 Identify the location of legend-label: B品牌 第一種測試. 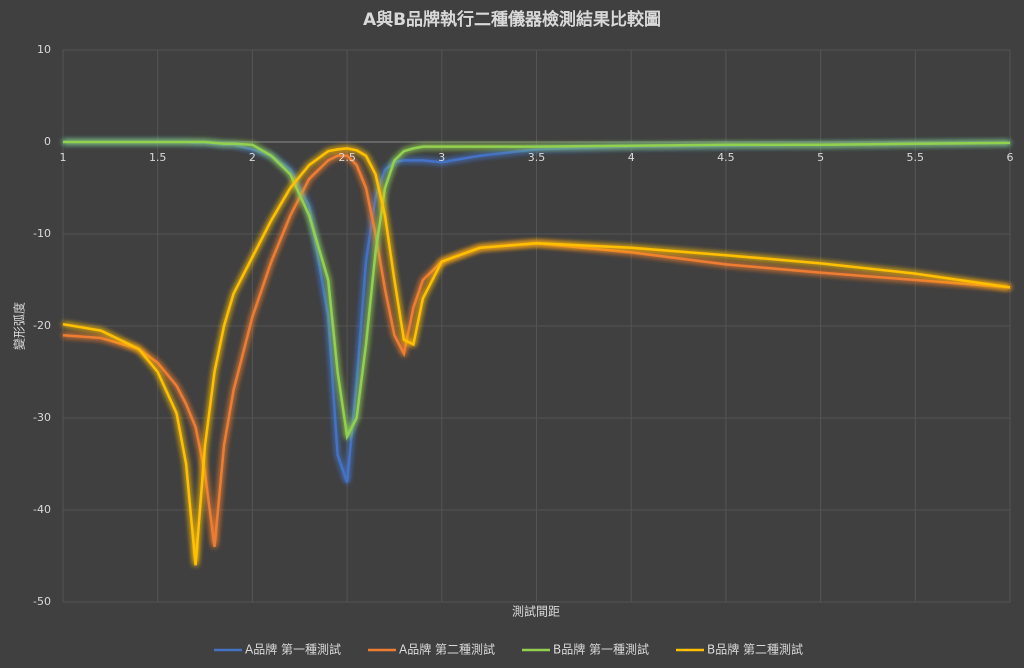
(601, 649).